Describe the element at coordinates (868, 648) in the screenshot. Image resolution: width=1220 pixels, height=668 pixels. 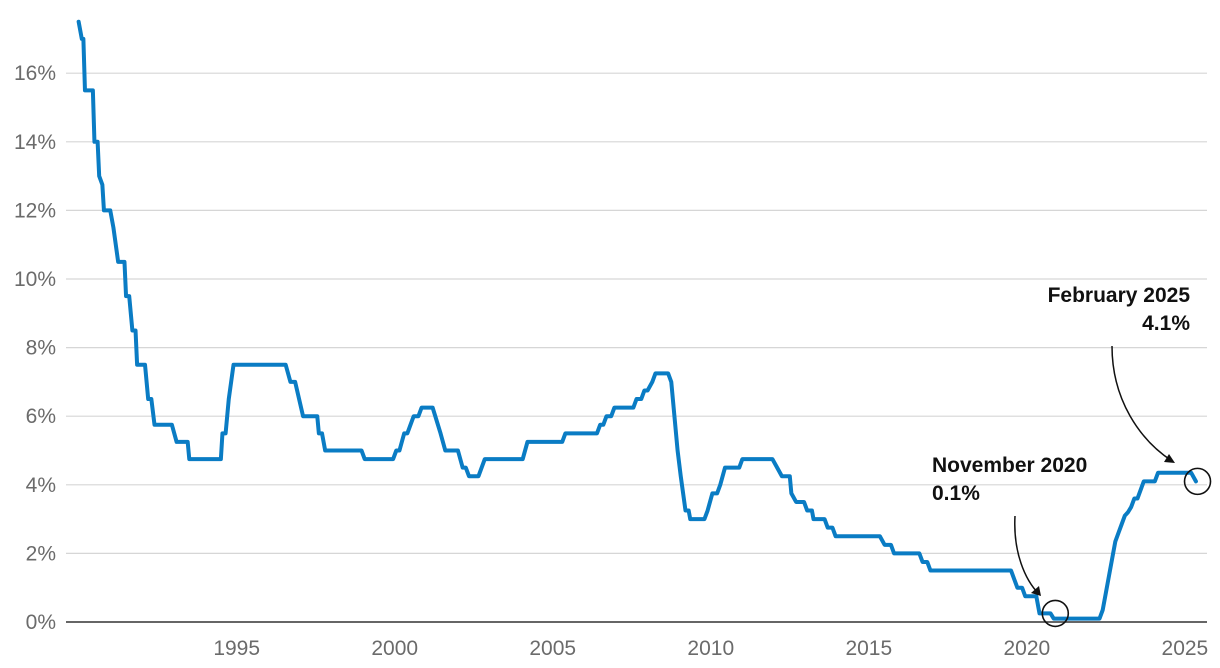
I see `x-tick-label: 2015` at that location.